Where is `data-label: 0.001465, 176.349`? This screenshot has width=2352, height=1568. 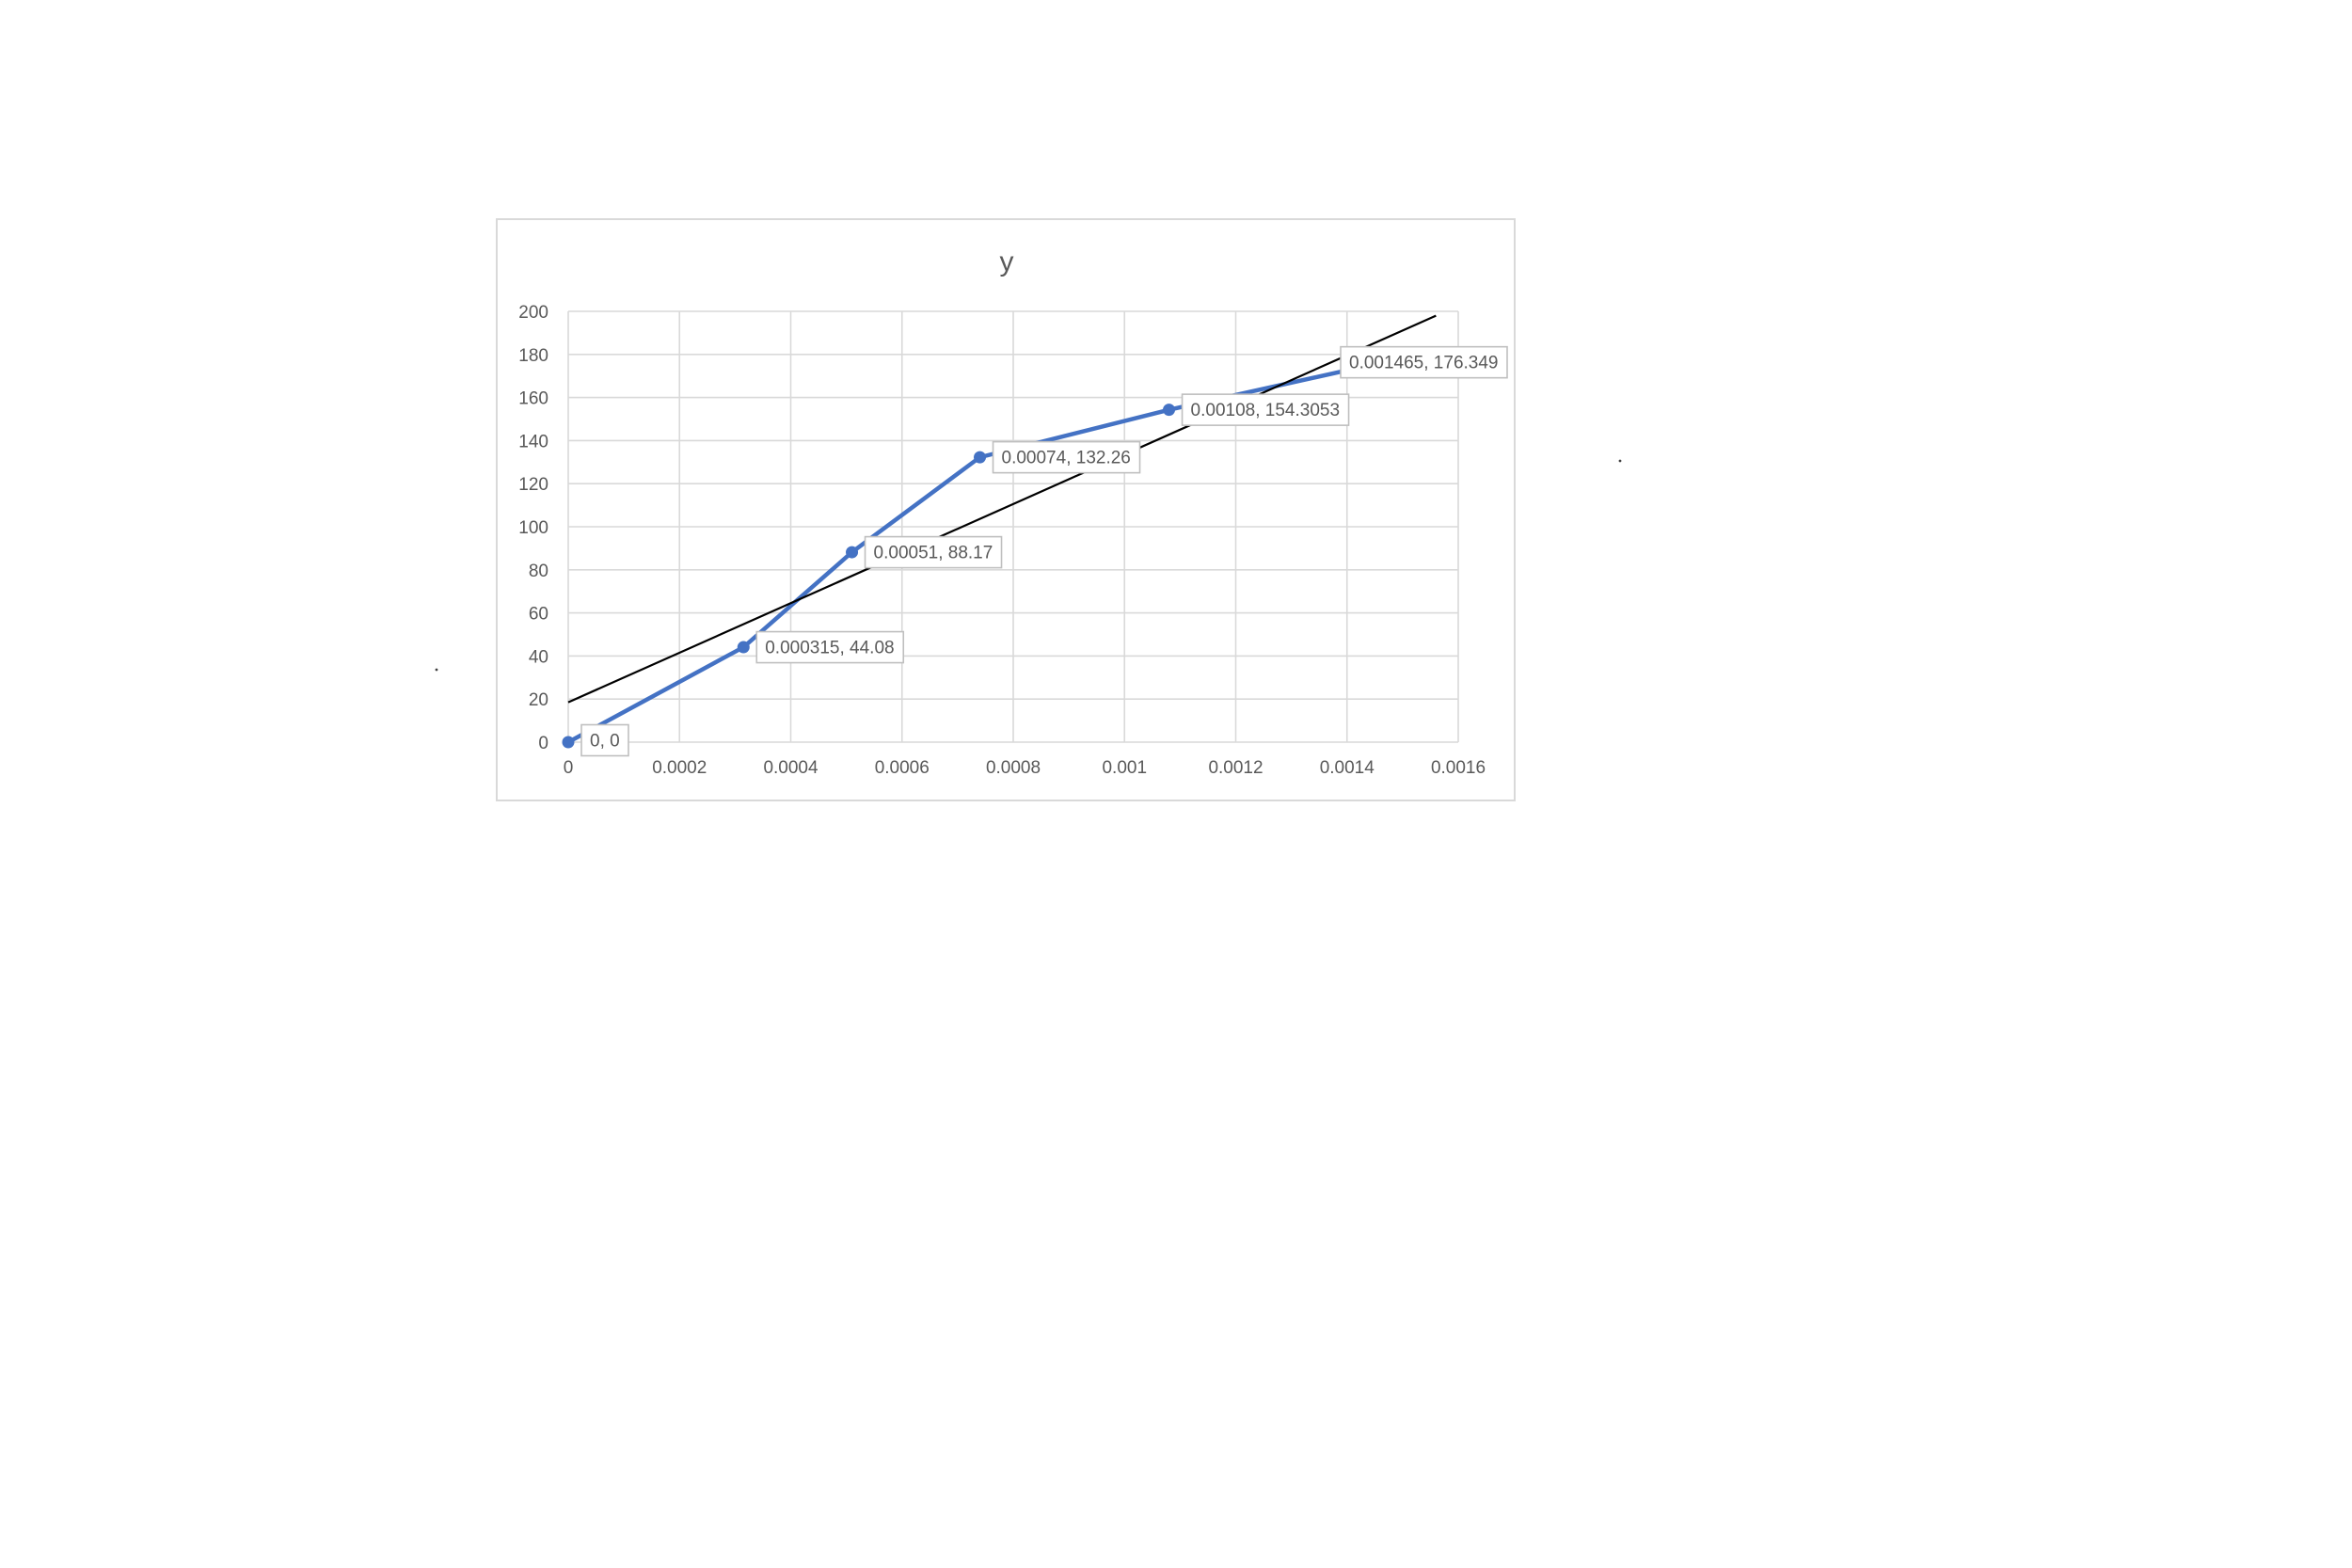 data-label: 0.001465, 176.349 is located at coordinates (1424, 363).